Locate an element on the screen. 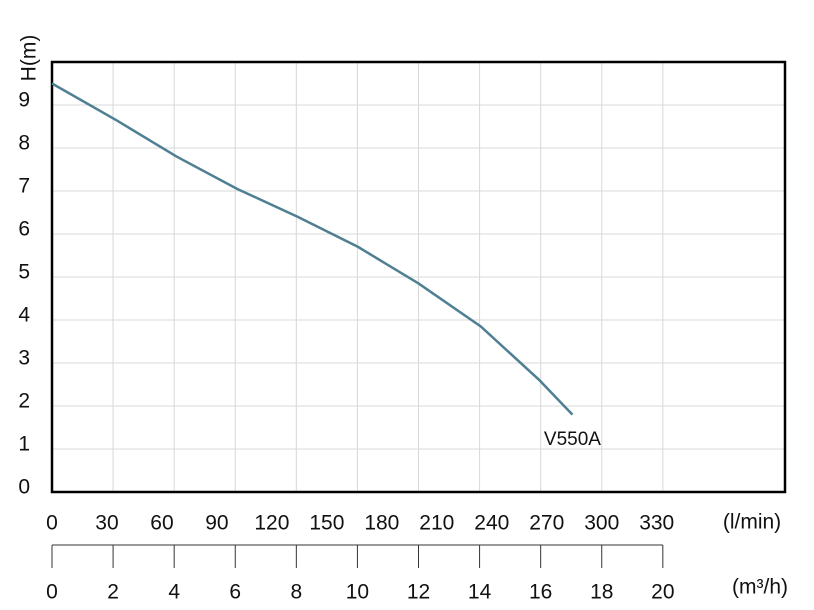 The height and width of the screenshot is (610, 814). x2-tick-label: 6 is located at coordinates (235, 592).